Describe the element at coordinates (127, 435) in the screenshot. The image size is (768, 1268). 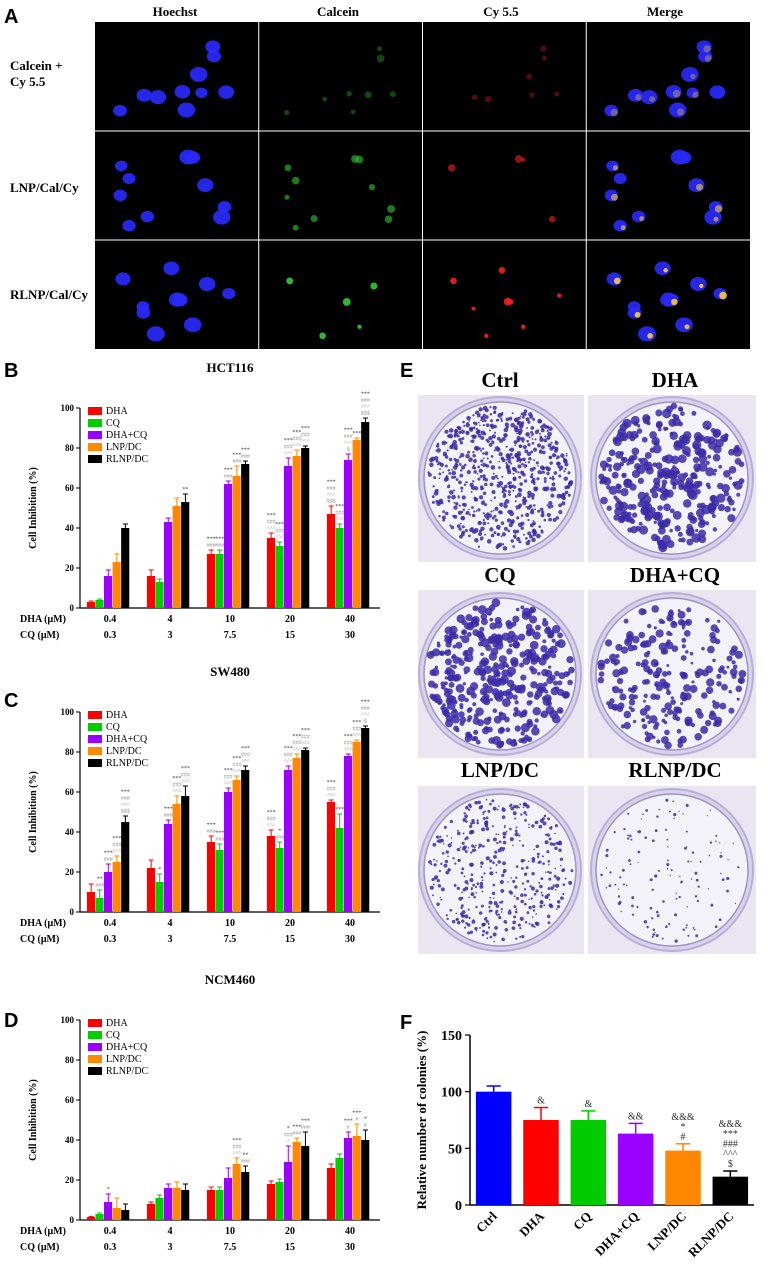
I see `legend-label: DHA+CQ` at that location.